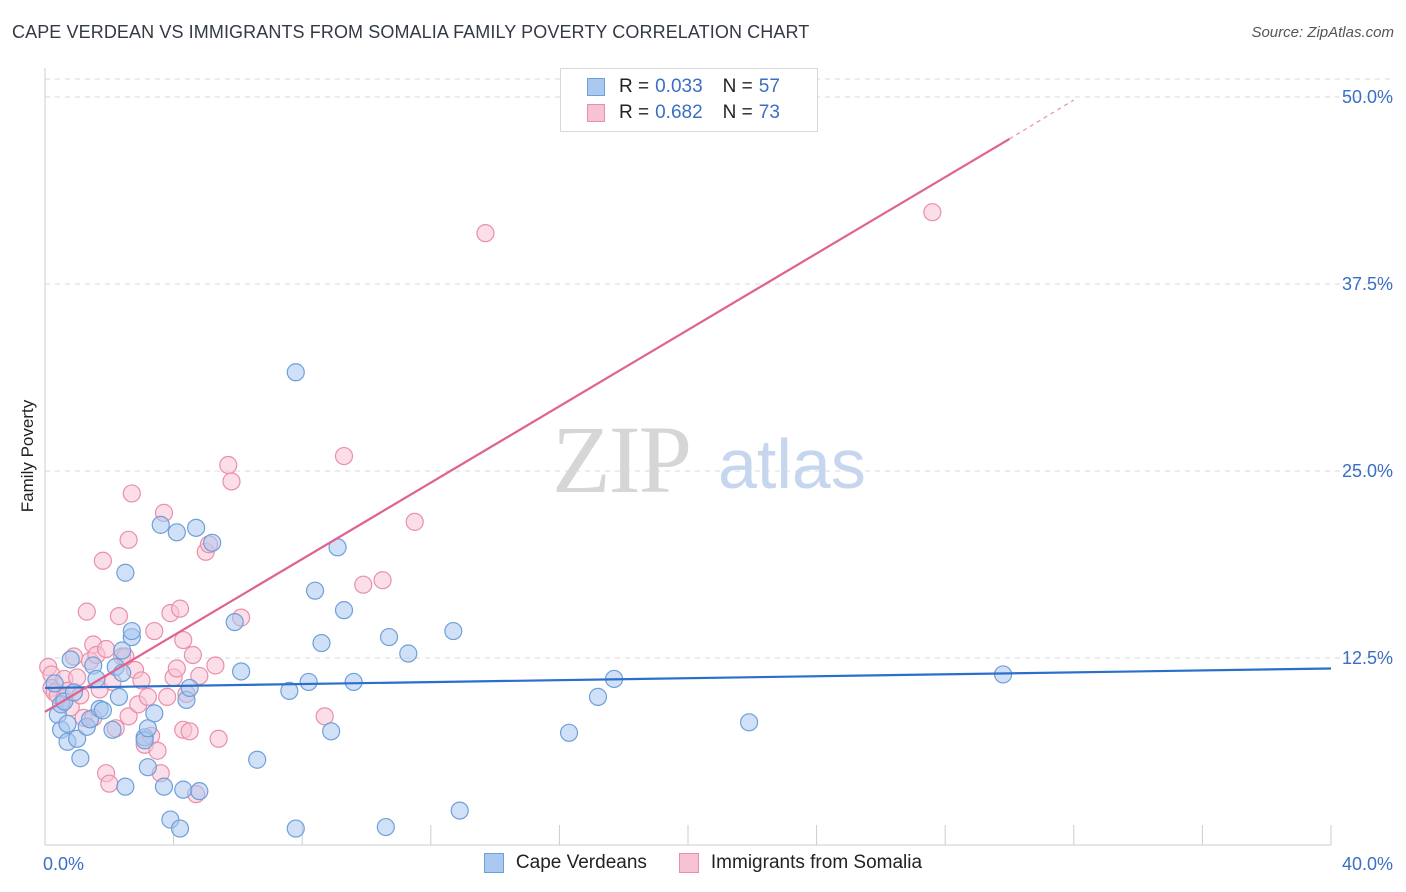 The width and height of the screenshot is (1406, 892). What do you see at coordinates (1367, 471) in the screenshot?
I see `y-tick-label: 25.0%` at bounding box center [1367, 471].